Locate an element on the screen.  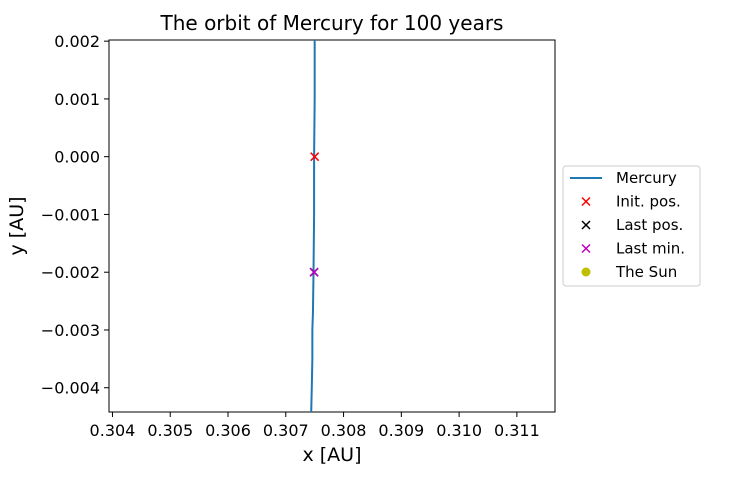
y-tick-label: −0.004 is located at coordinates (70, 388).